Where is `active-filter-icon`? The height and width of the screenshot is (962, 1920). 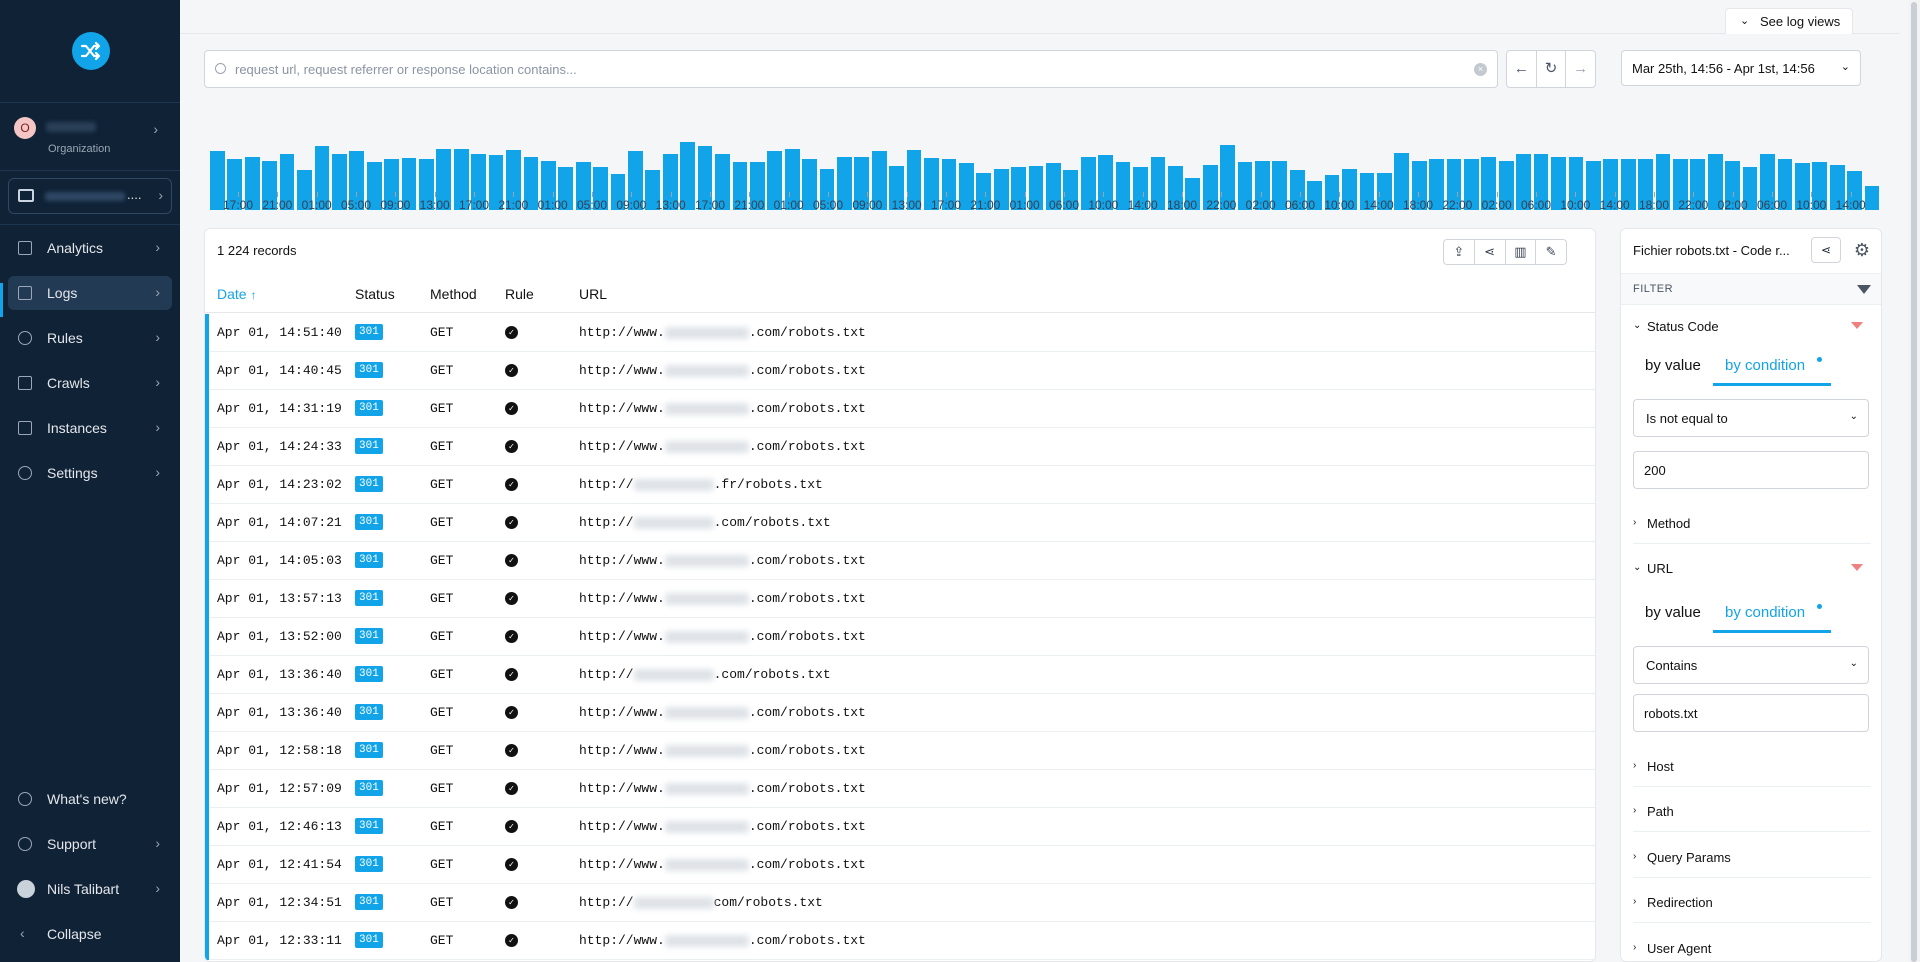 active-filter-icon is located at coordinates (1857, 567).